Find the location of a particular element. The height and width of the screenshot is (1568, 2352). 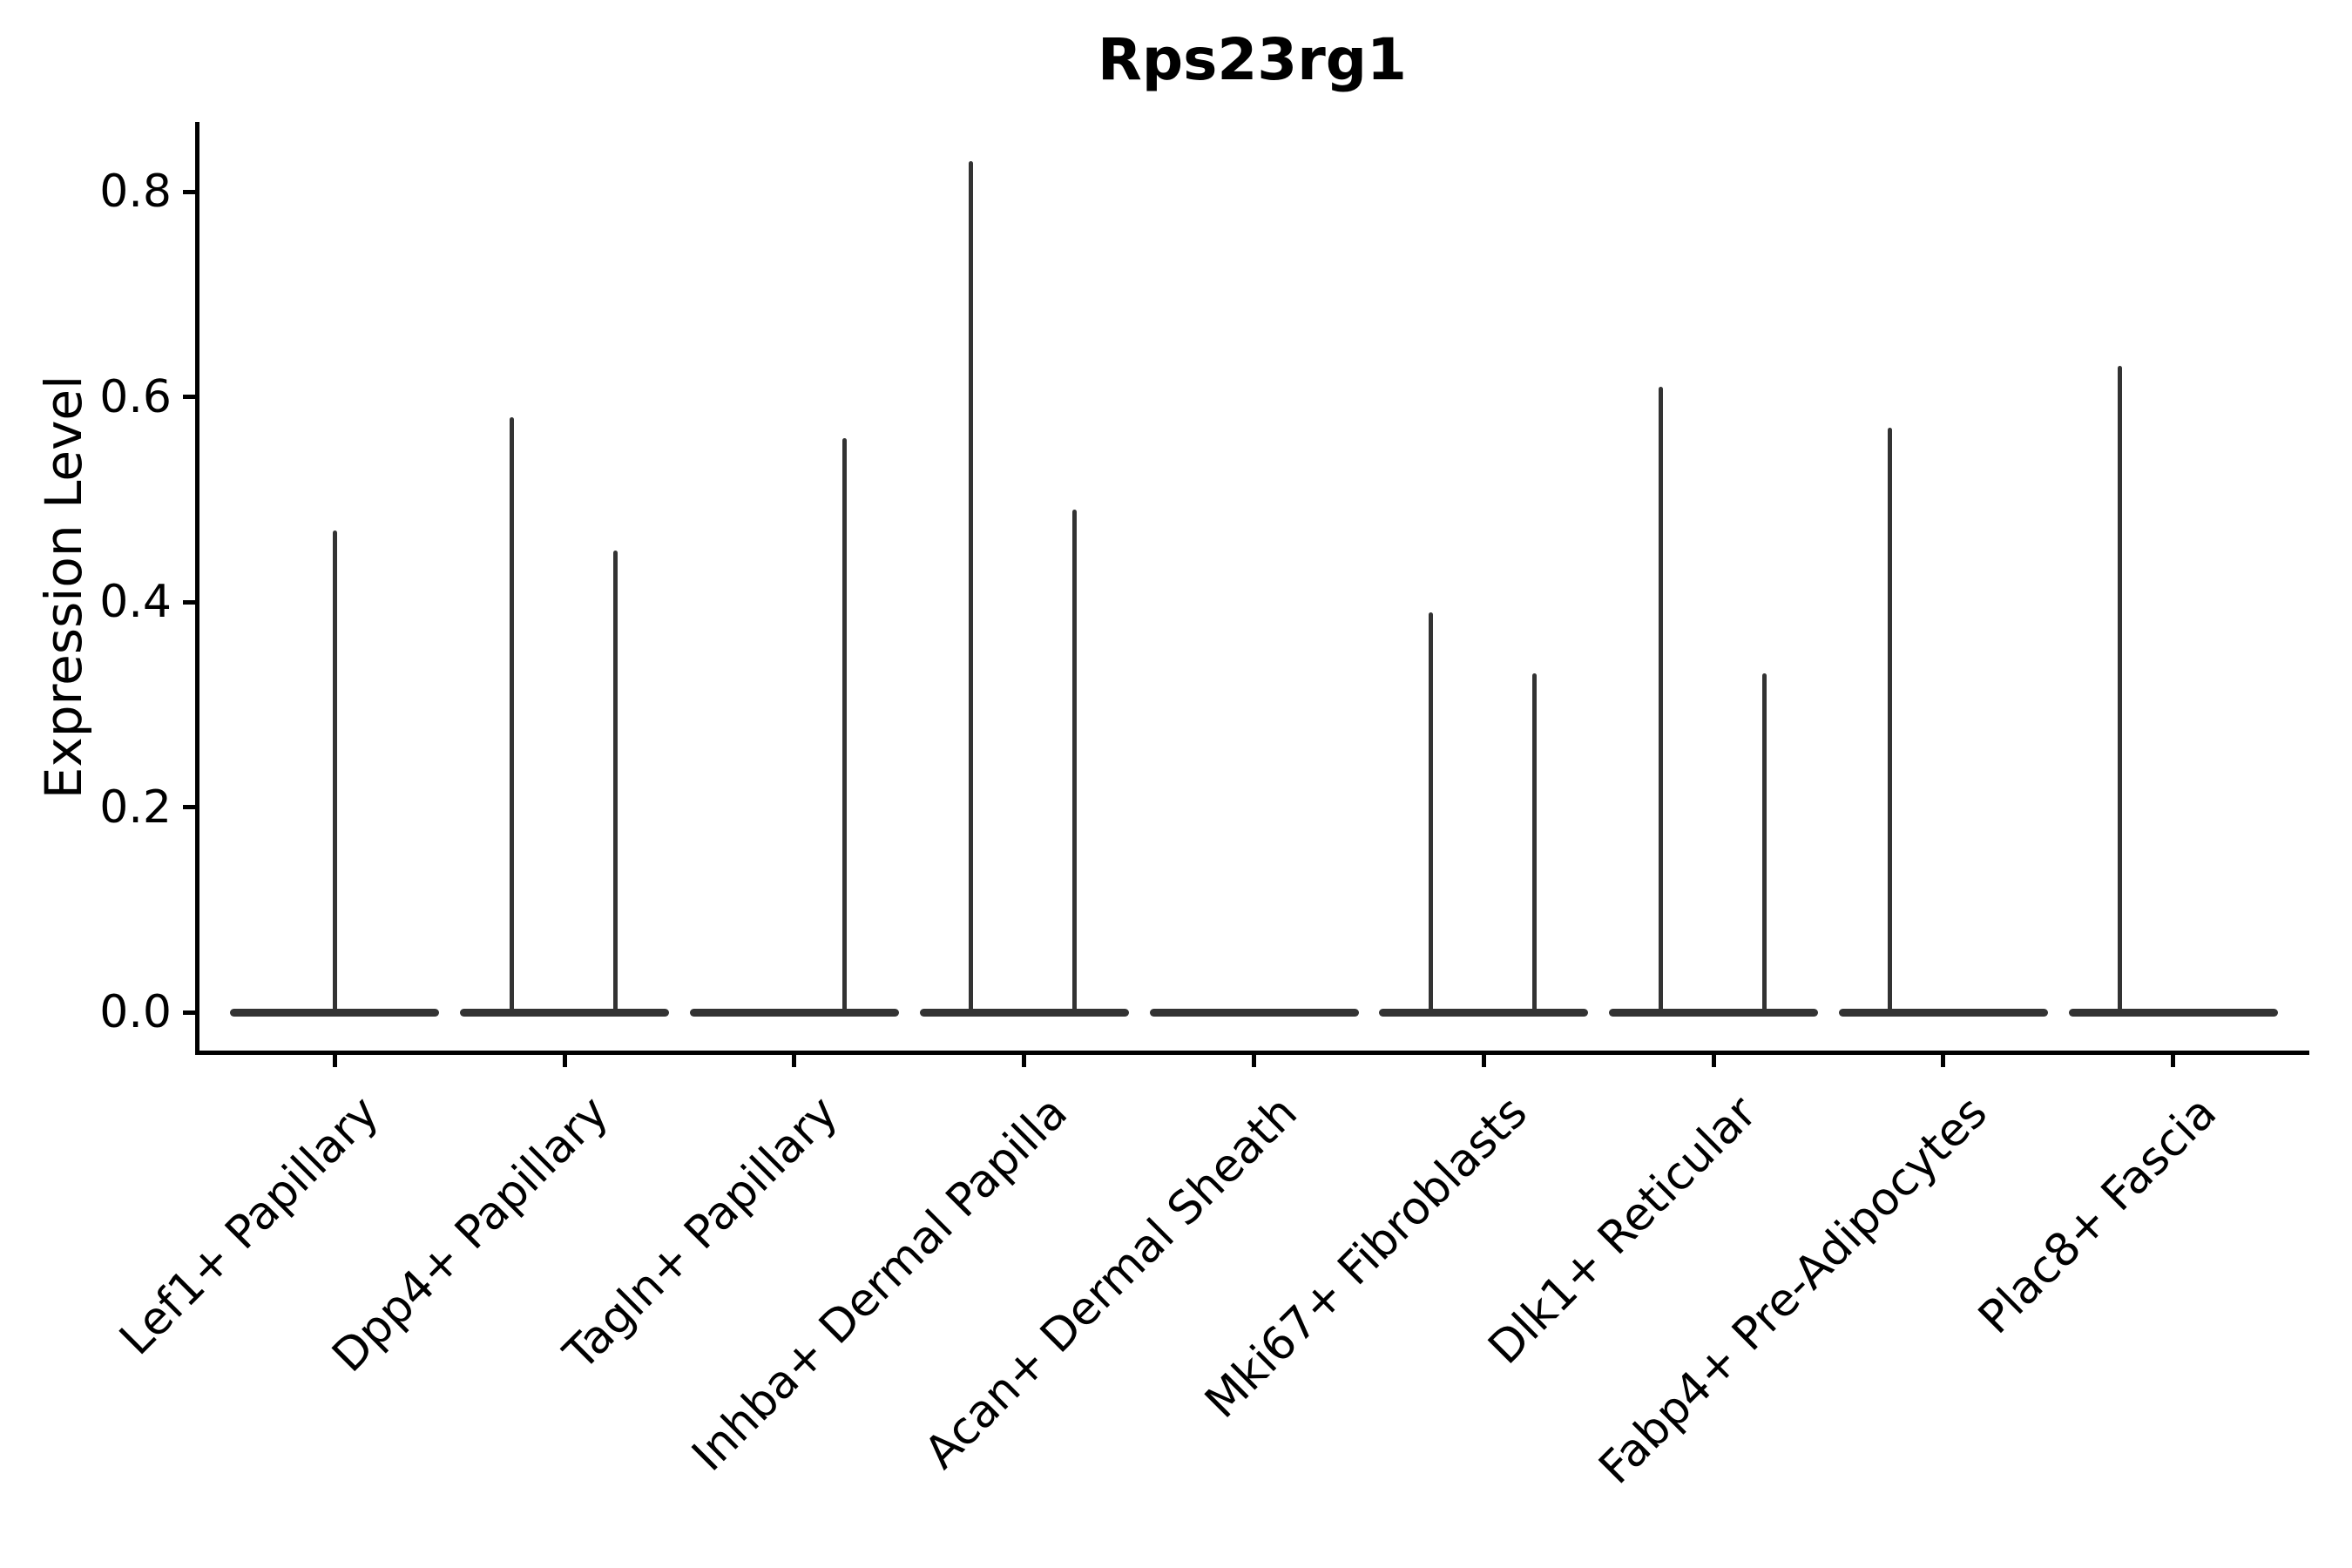

y-tick-label: 0.4 is located at coordinates (135, 602).